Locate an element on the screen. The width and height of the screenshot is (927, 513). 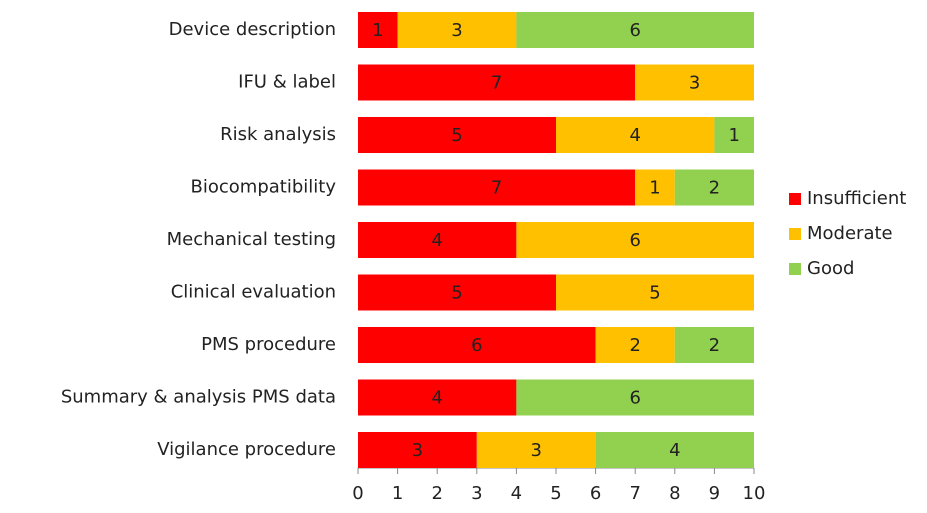
x-tick-label: 6 is located at coordinates (595, 493).